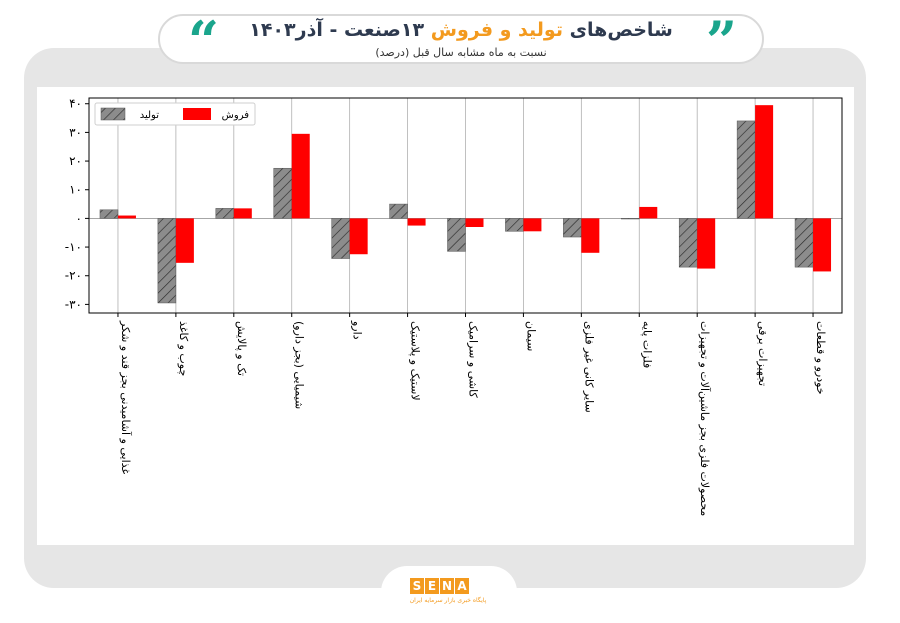 This screenshot has height=623, width=900. Describe the element at coordinates (588, 367) in the screenshot. I see `x-tick-label: سایر کانی غیر فلزی` at that location.